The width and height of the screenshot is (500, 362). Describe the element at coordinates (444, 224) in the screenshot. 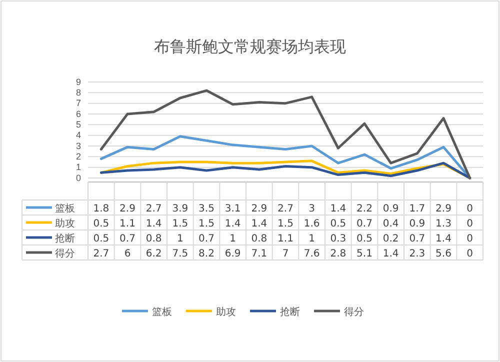

I see `data-label: 1.3` at that location.